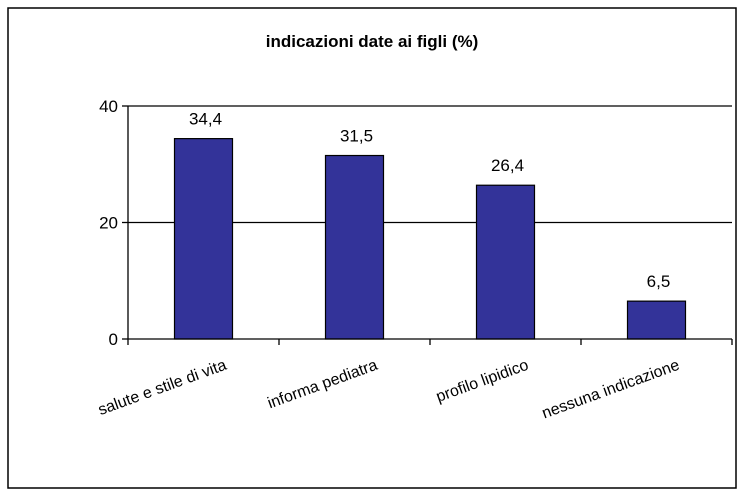  I want to click on data-label: 31,5, so click(356, 136).